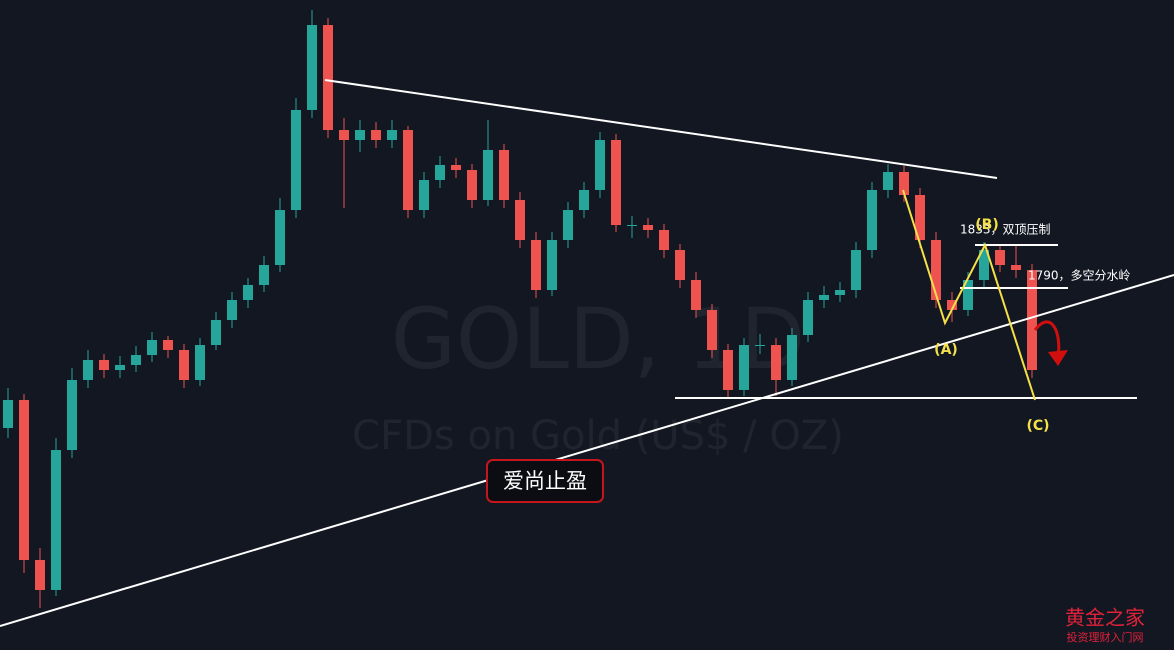 The width and height of the screenshot is (1174, 650). What do you see at coordinates (661, 129) in the screenshot?
I see `trend-line` at bounding box center [661, 129].